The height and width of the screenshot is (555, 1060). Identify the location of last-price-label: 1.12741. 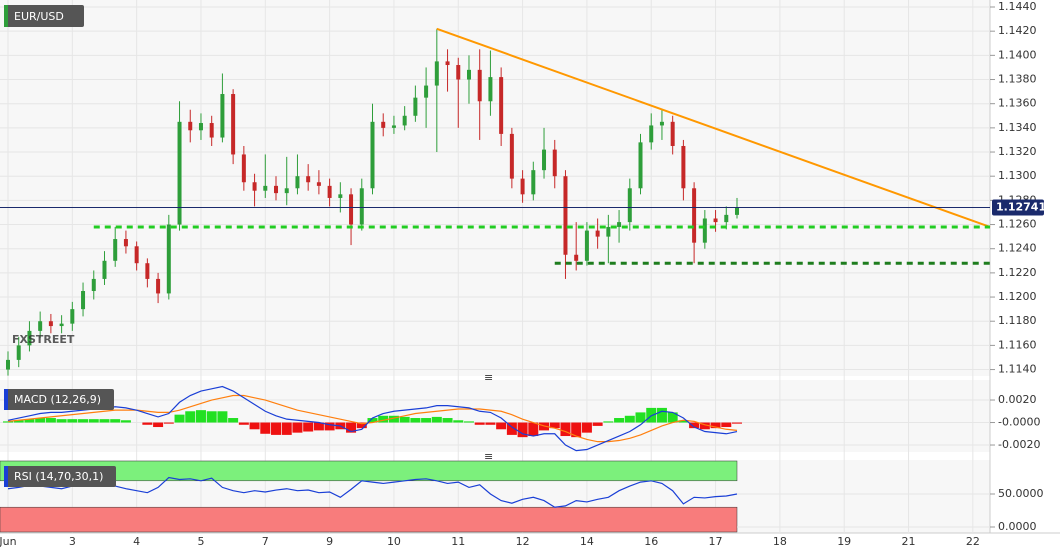
(1021, 207).